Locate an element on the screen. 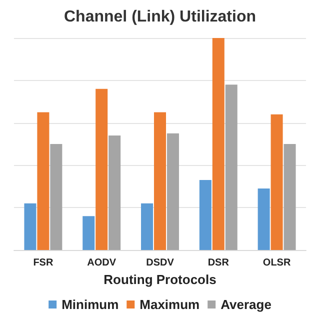 The height and width of the screenshot is (320, 320). x-axis-title: Routing Protocols is located at coordinates (160, 279).